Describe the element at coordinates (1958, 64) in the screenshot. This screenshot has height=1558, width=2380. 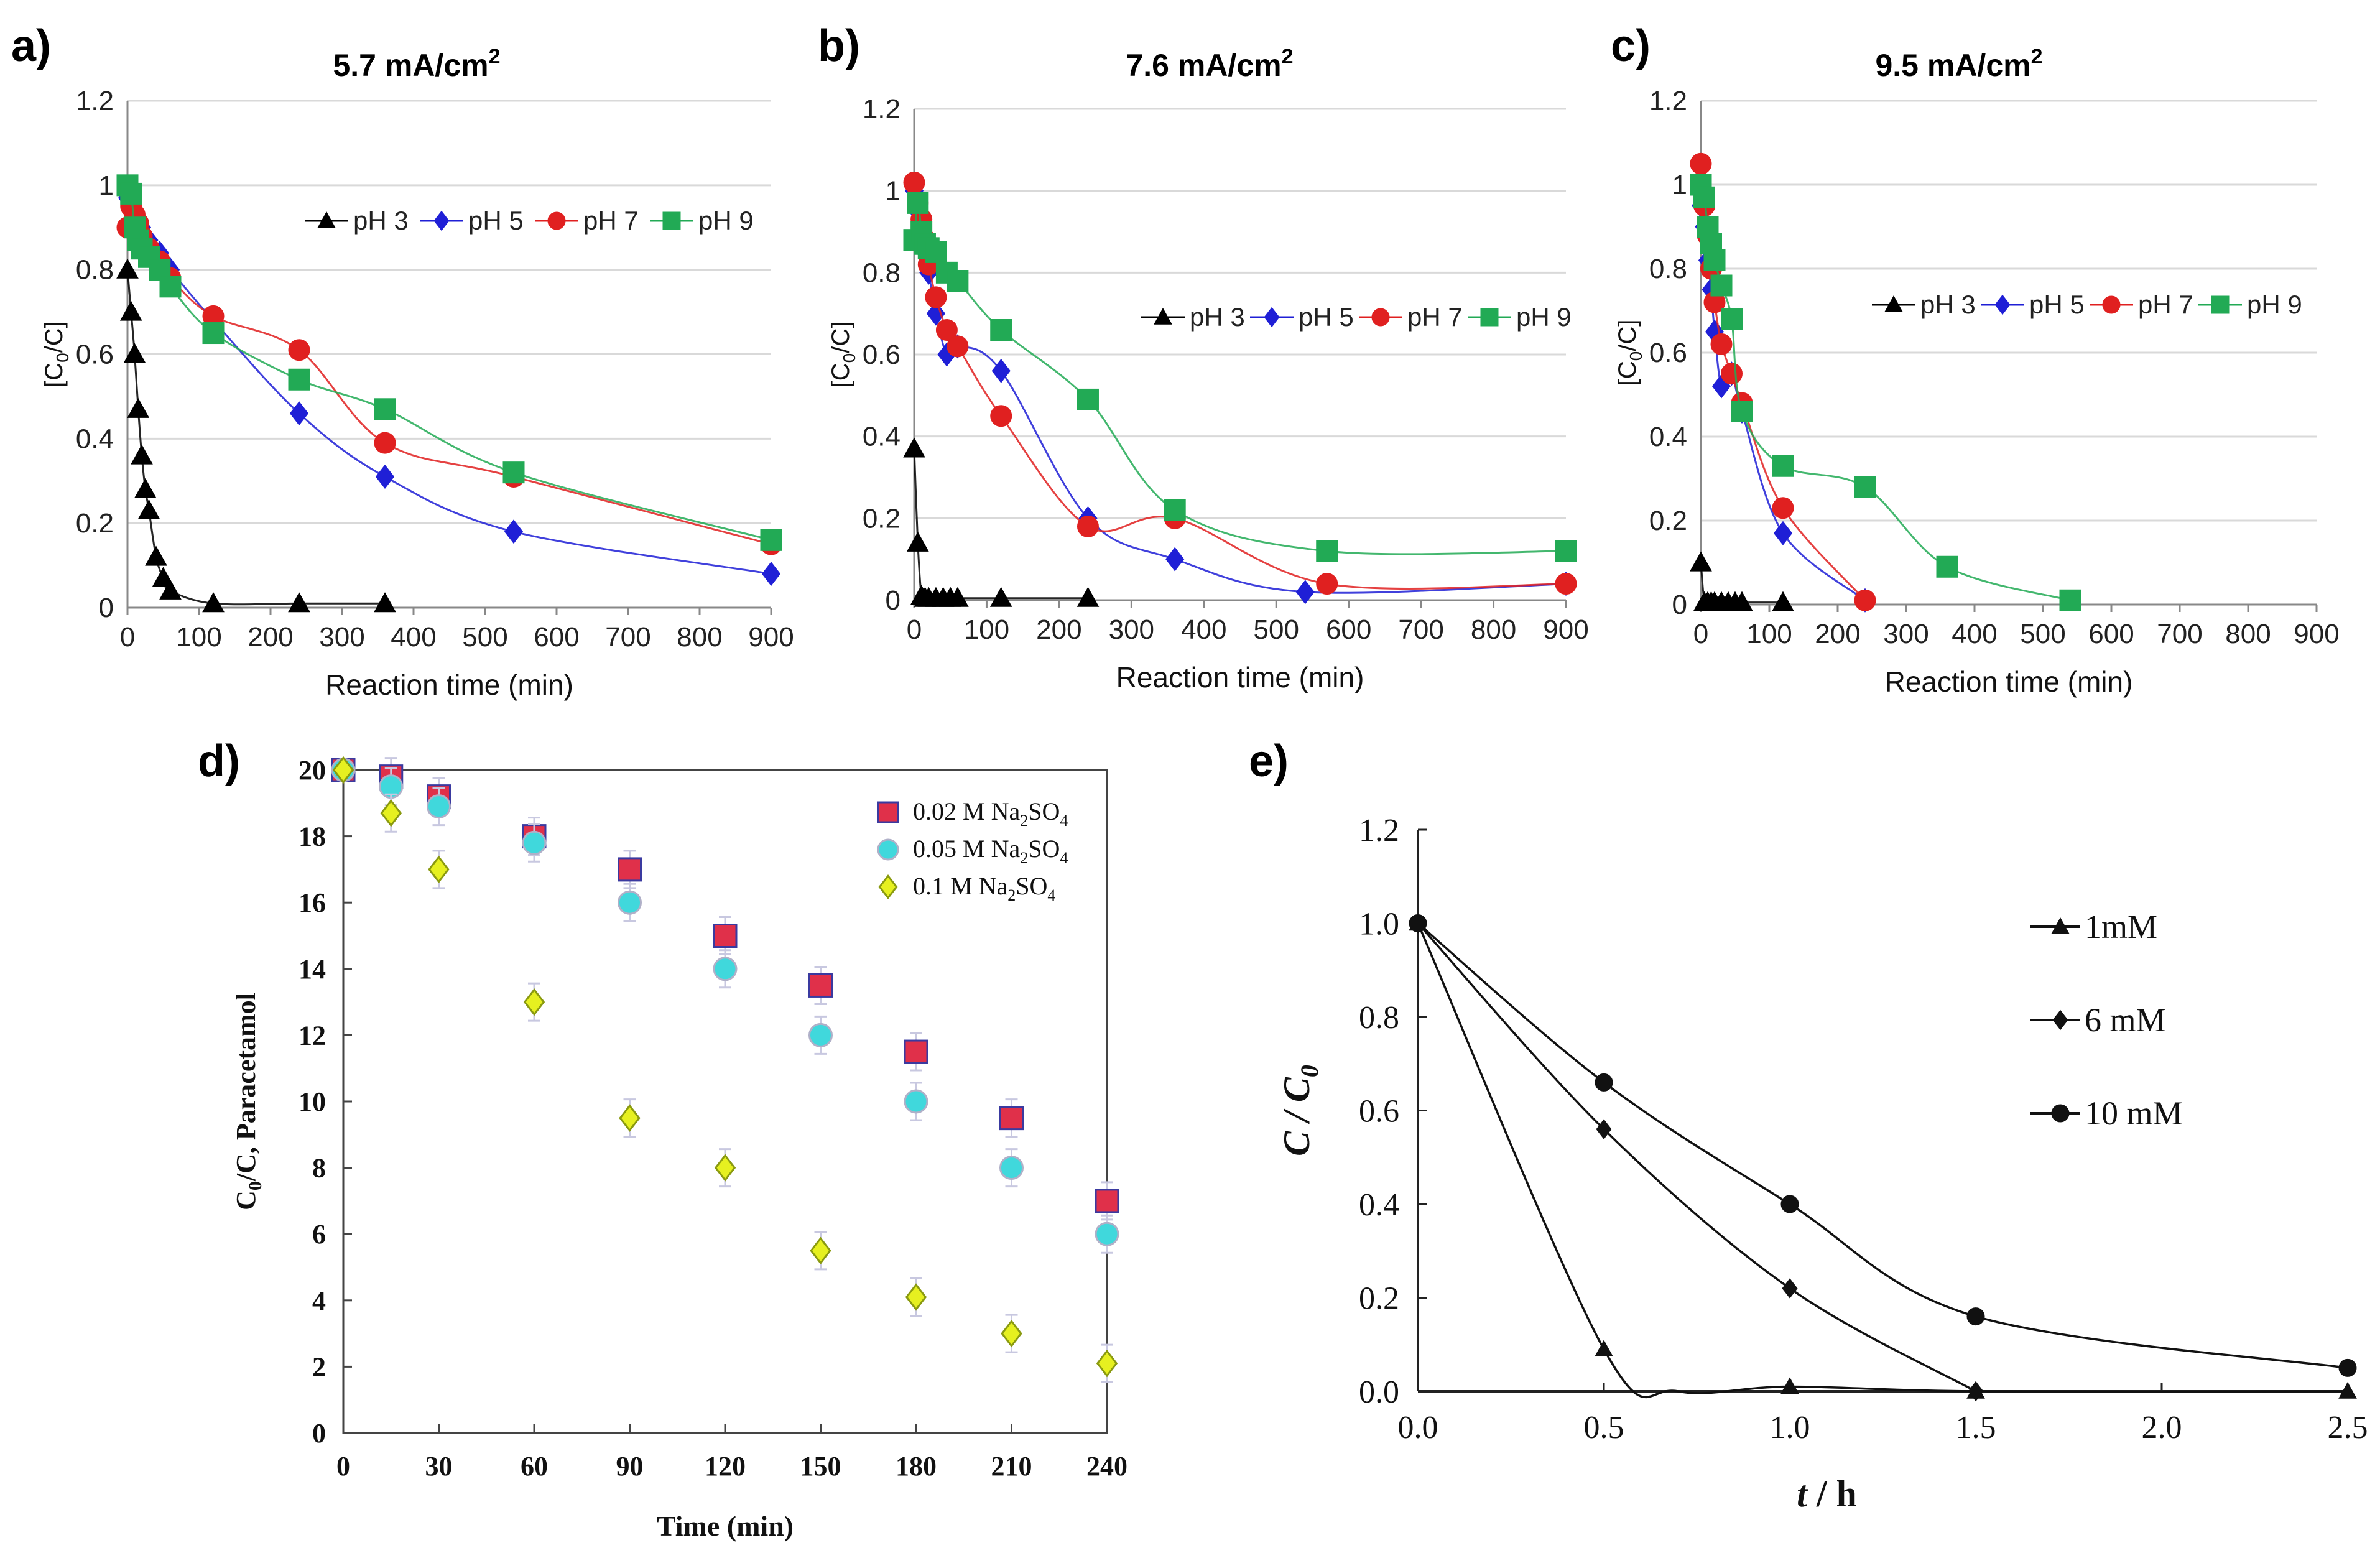
I see `chart-title: 9.5 mA/cm2` at that location.